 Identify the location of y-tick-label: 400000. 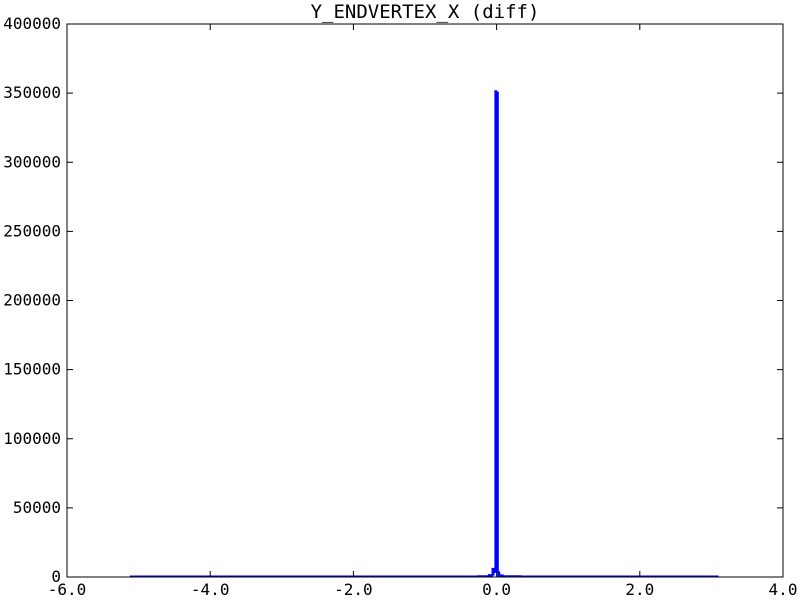
(32, 23).